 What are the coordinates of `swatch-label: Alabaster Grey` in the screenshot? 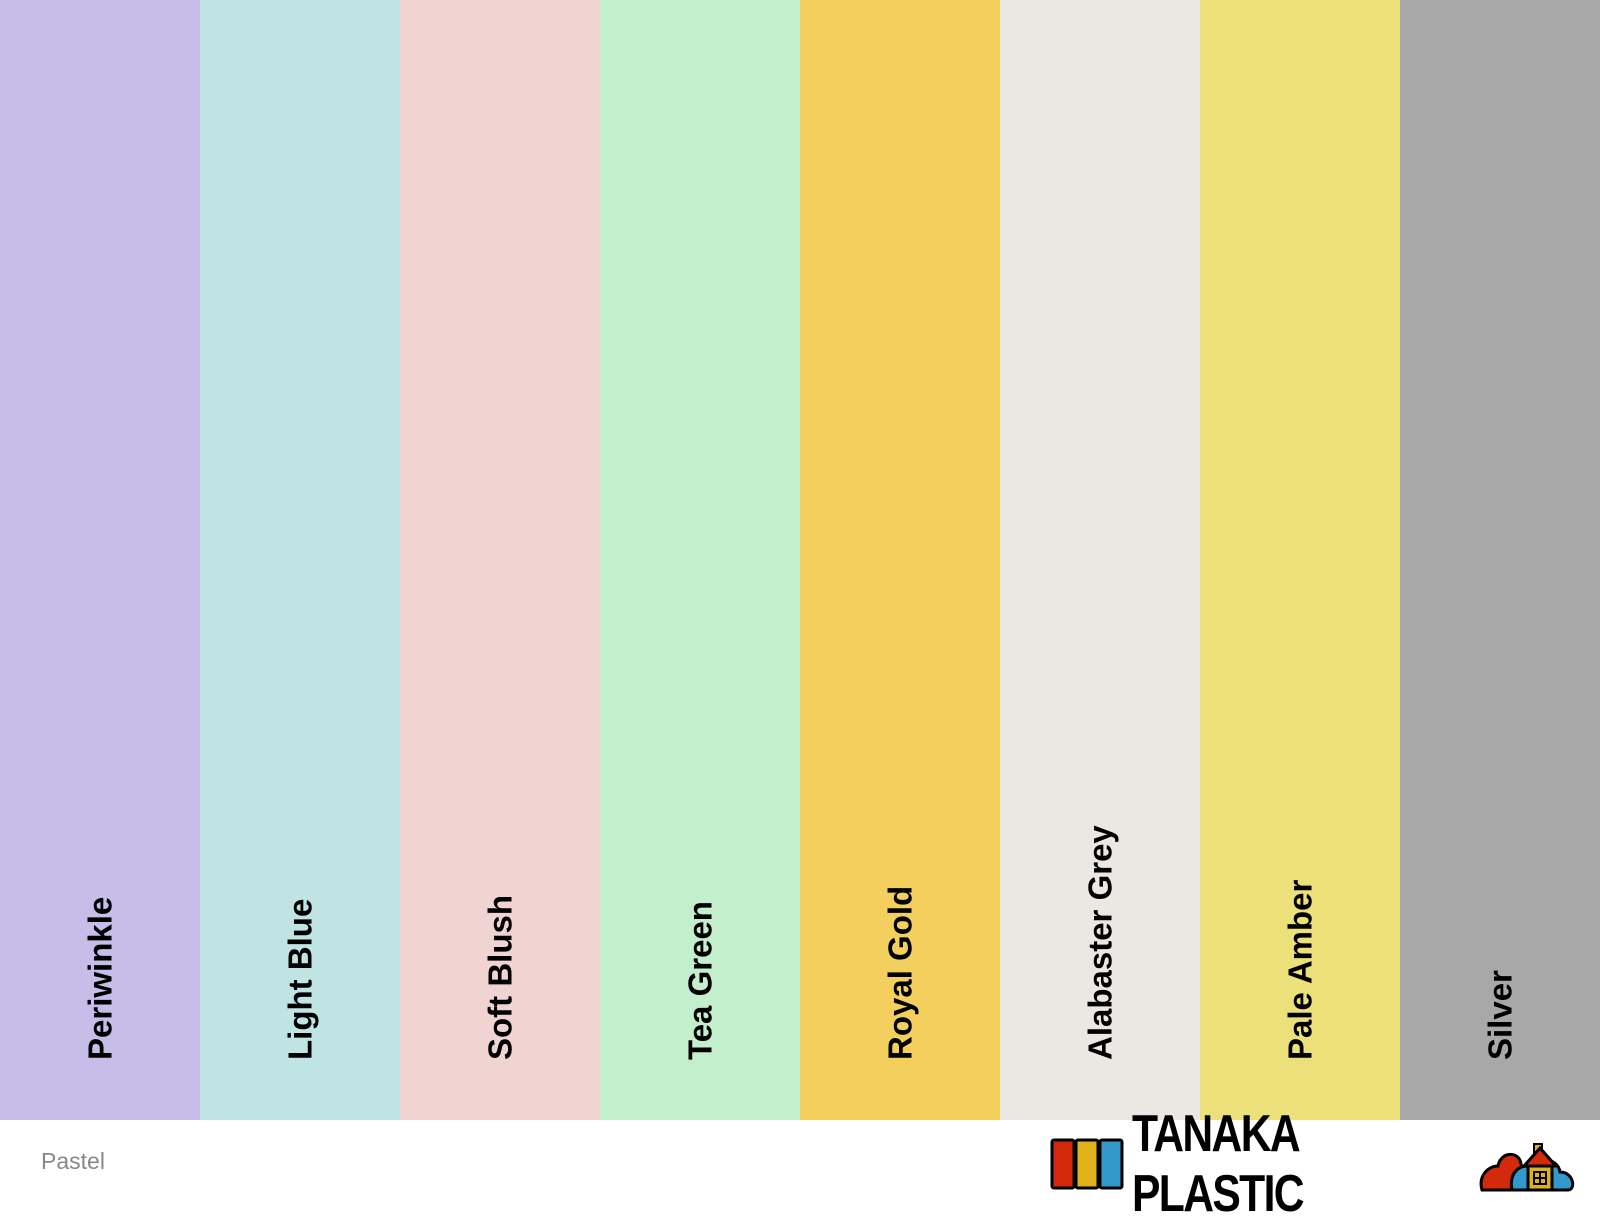 It's located at (1100, 942).